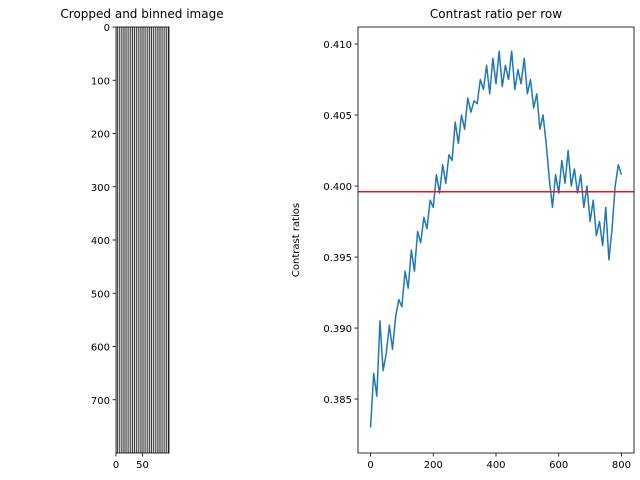 This screenshot has width=640, height=480. Describe the element at coordinates (296, 240) in the screenshot. I see `y-axis-label: Contrast ratios` at that location.